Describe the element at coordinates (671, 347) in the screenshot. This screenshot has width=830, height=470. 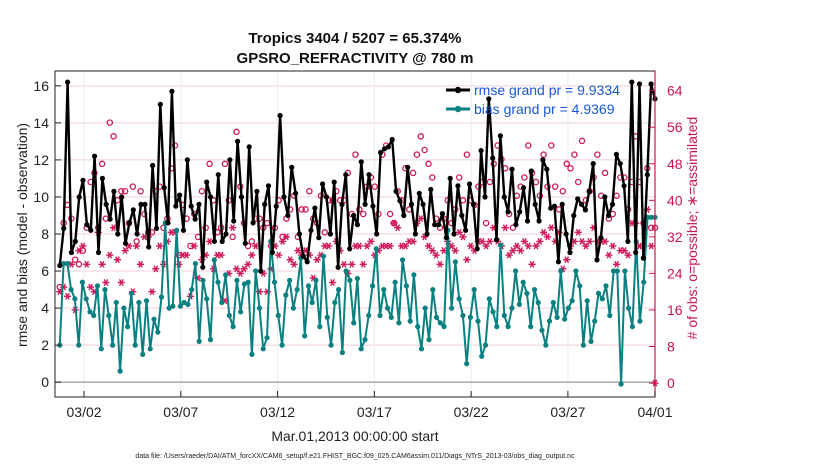
I see `y2-tick-label: 8` at that location.